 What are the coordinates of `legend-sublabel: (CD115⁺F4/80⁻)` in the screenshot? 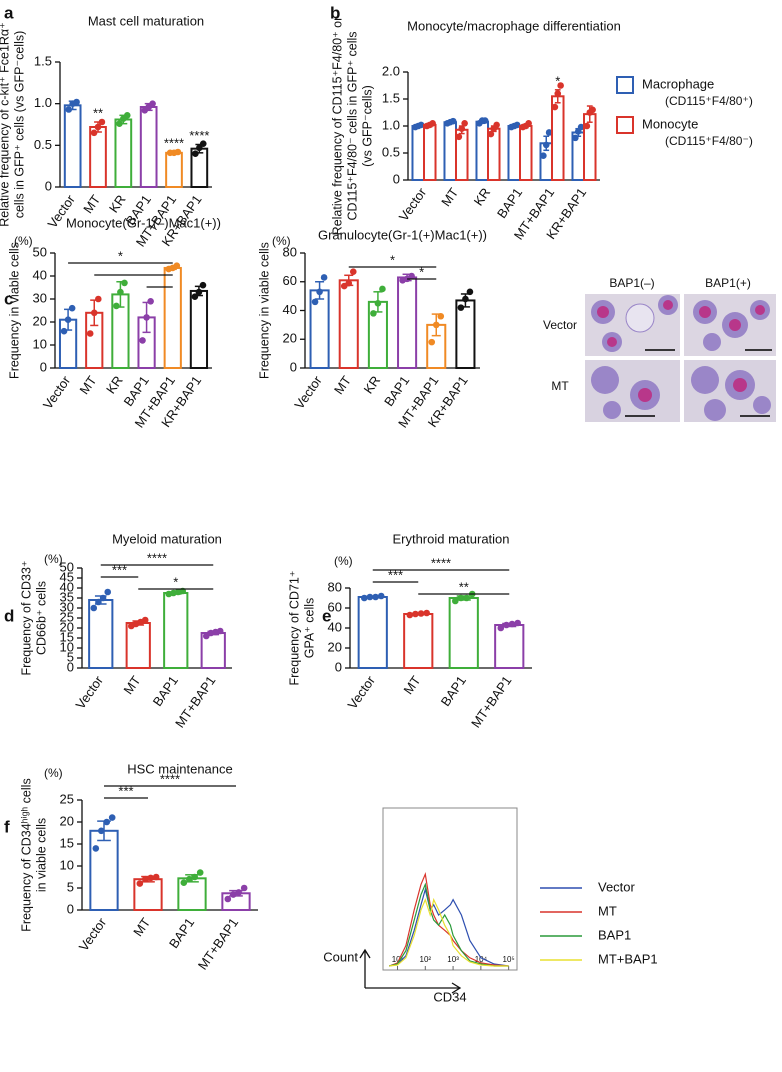 It's located at (709, 141).